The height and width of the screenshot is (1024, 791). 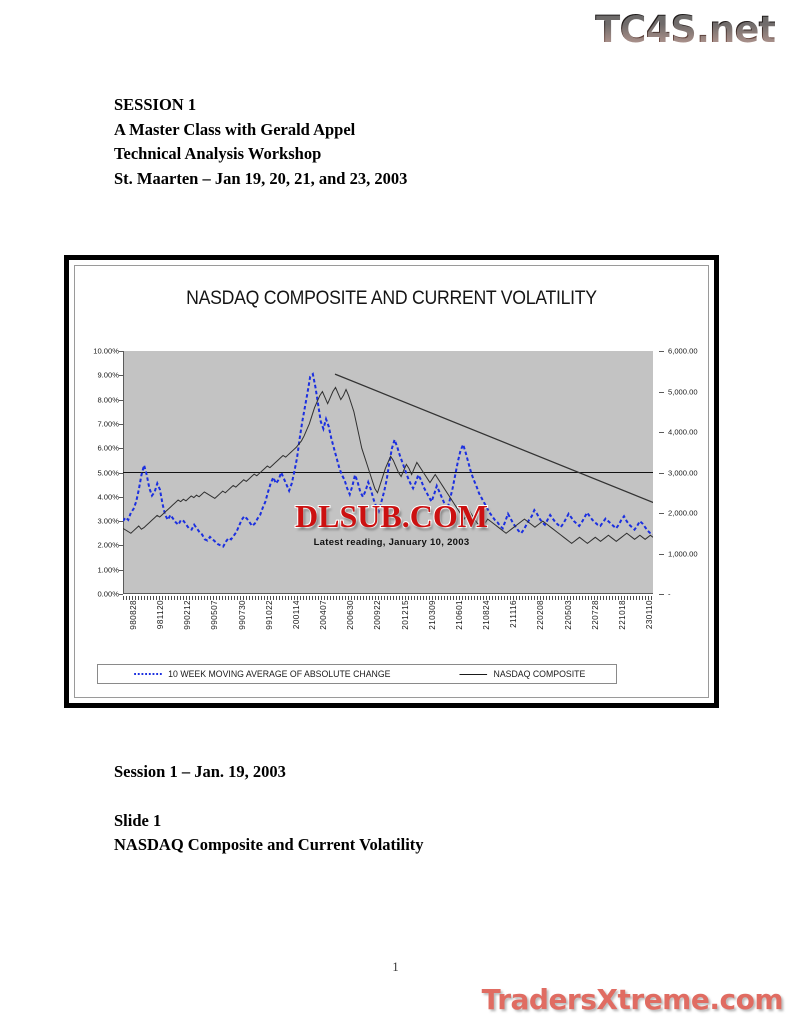 I want to click on series-line-nasdaq, so click(x=388, y=465).